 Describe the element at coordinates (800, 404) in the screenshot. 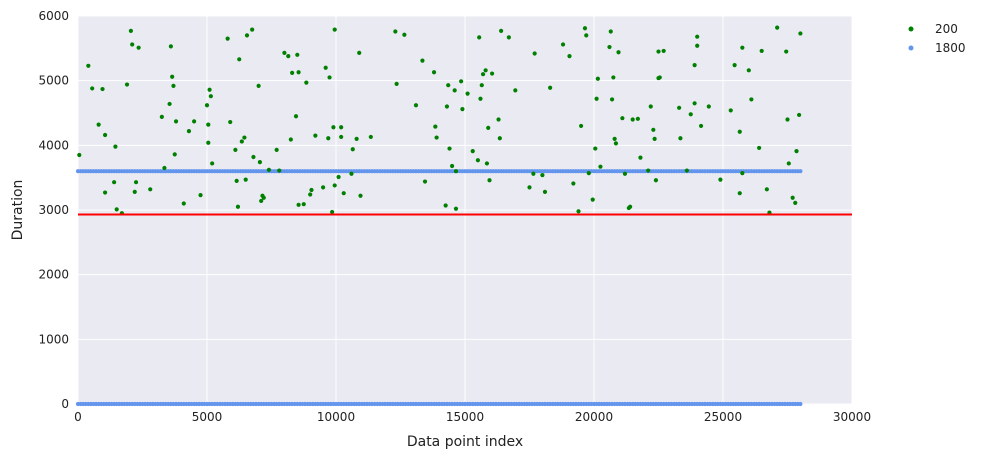

I see `series-1800-point` at that location.